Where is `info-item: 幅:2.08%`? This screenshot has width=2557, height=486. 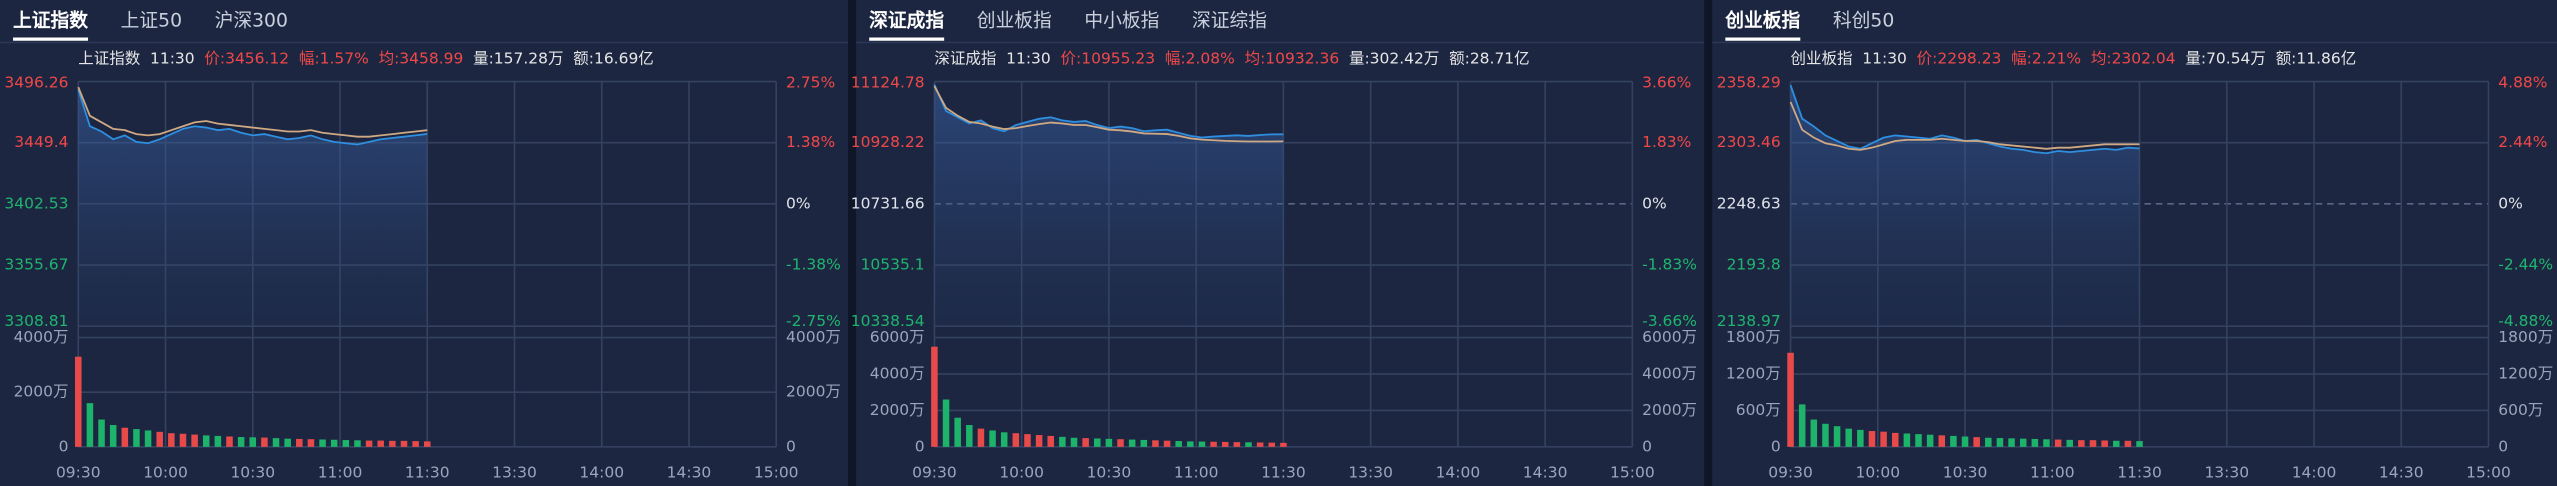 info-item: 幅:2.08% is located at coordinates (1200, 58).